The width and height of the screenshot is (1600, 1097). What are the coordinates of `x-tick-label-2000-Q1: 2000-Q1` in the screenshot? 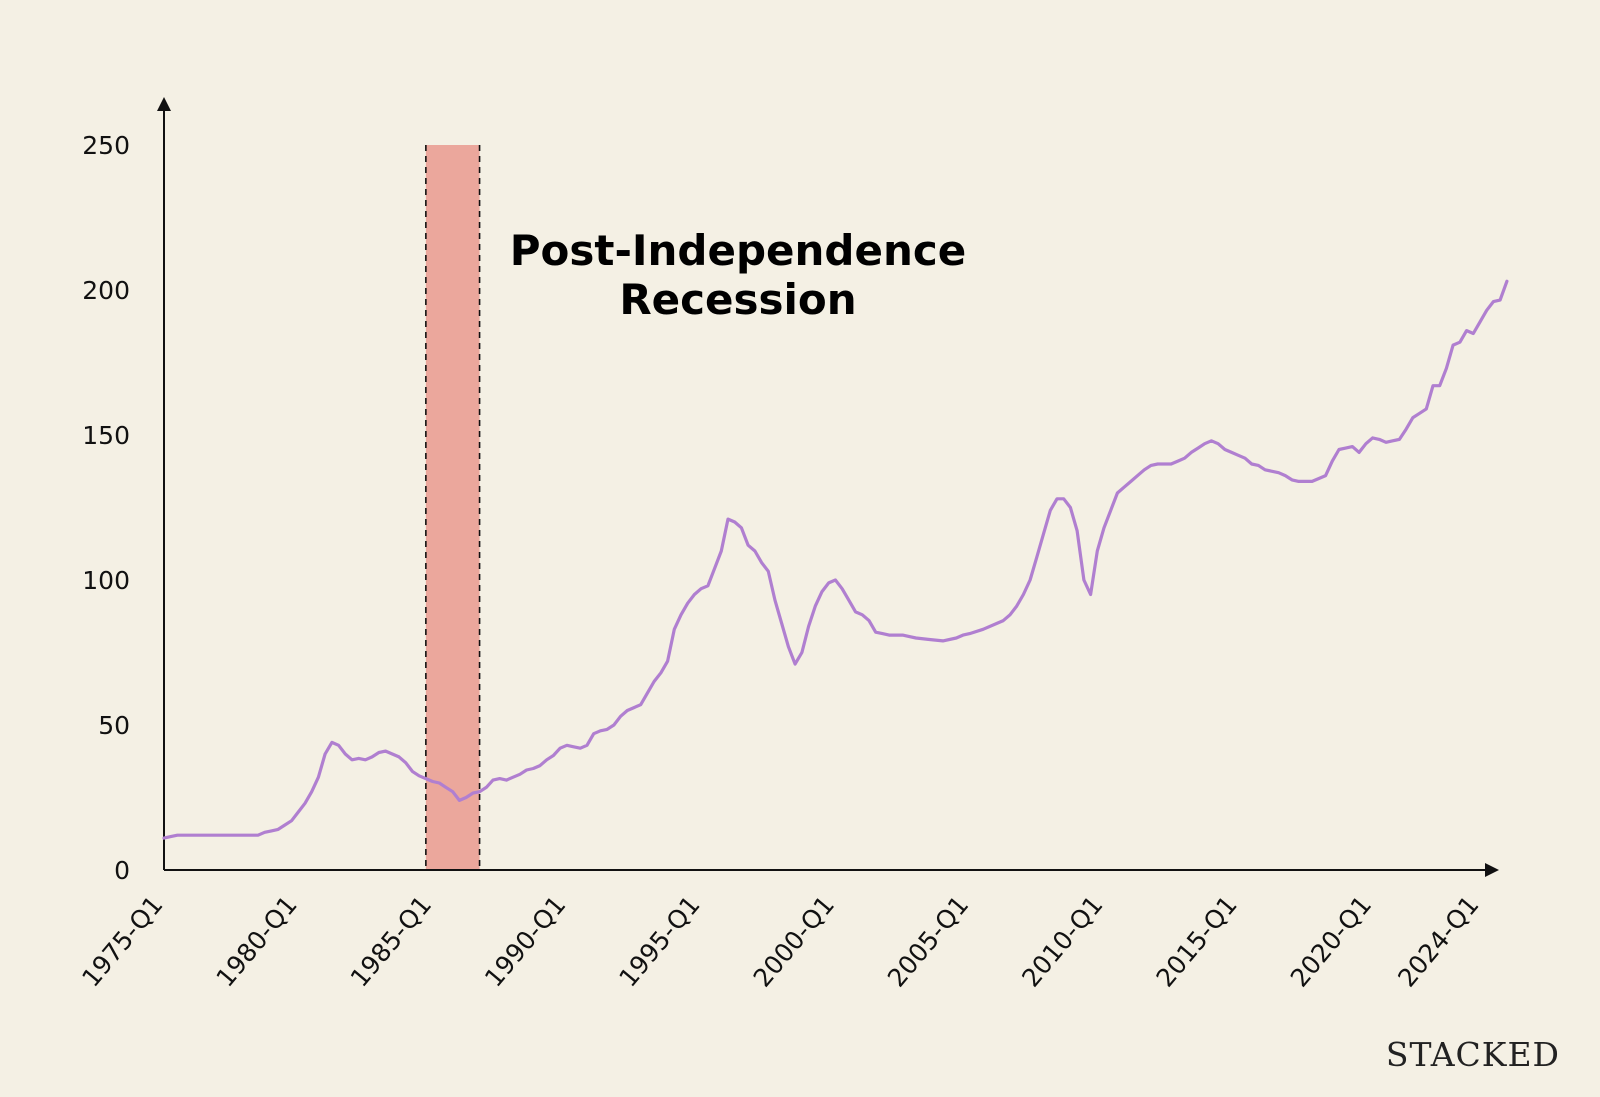 It's located at (794, 941).